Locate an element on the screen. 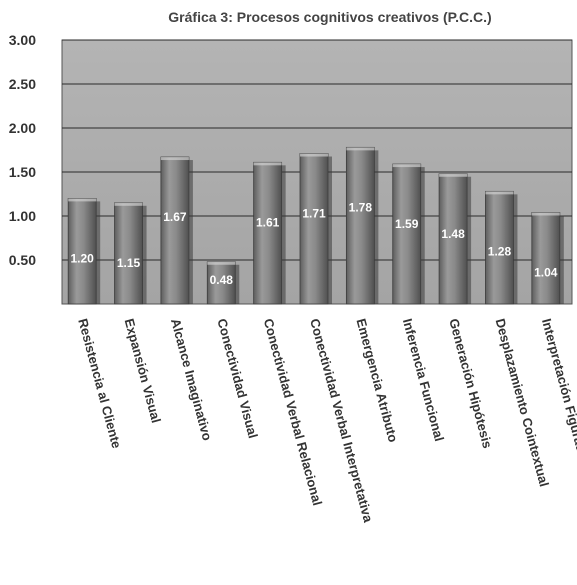 This screenshot has width=577, height=585. x-tick-label: Inferencia Funcional is located at coordinates (423, 380).